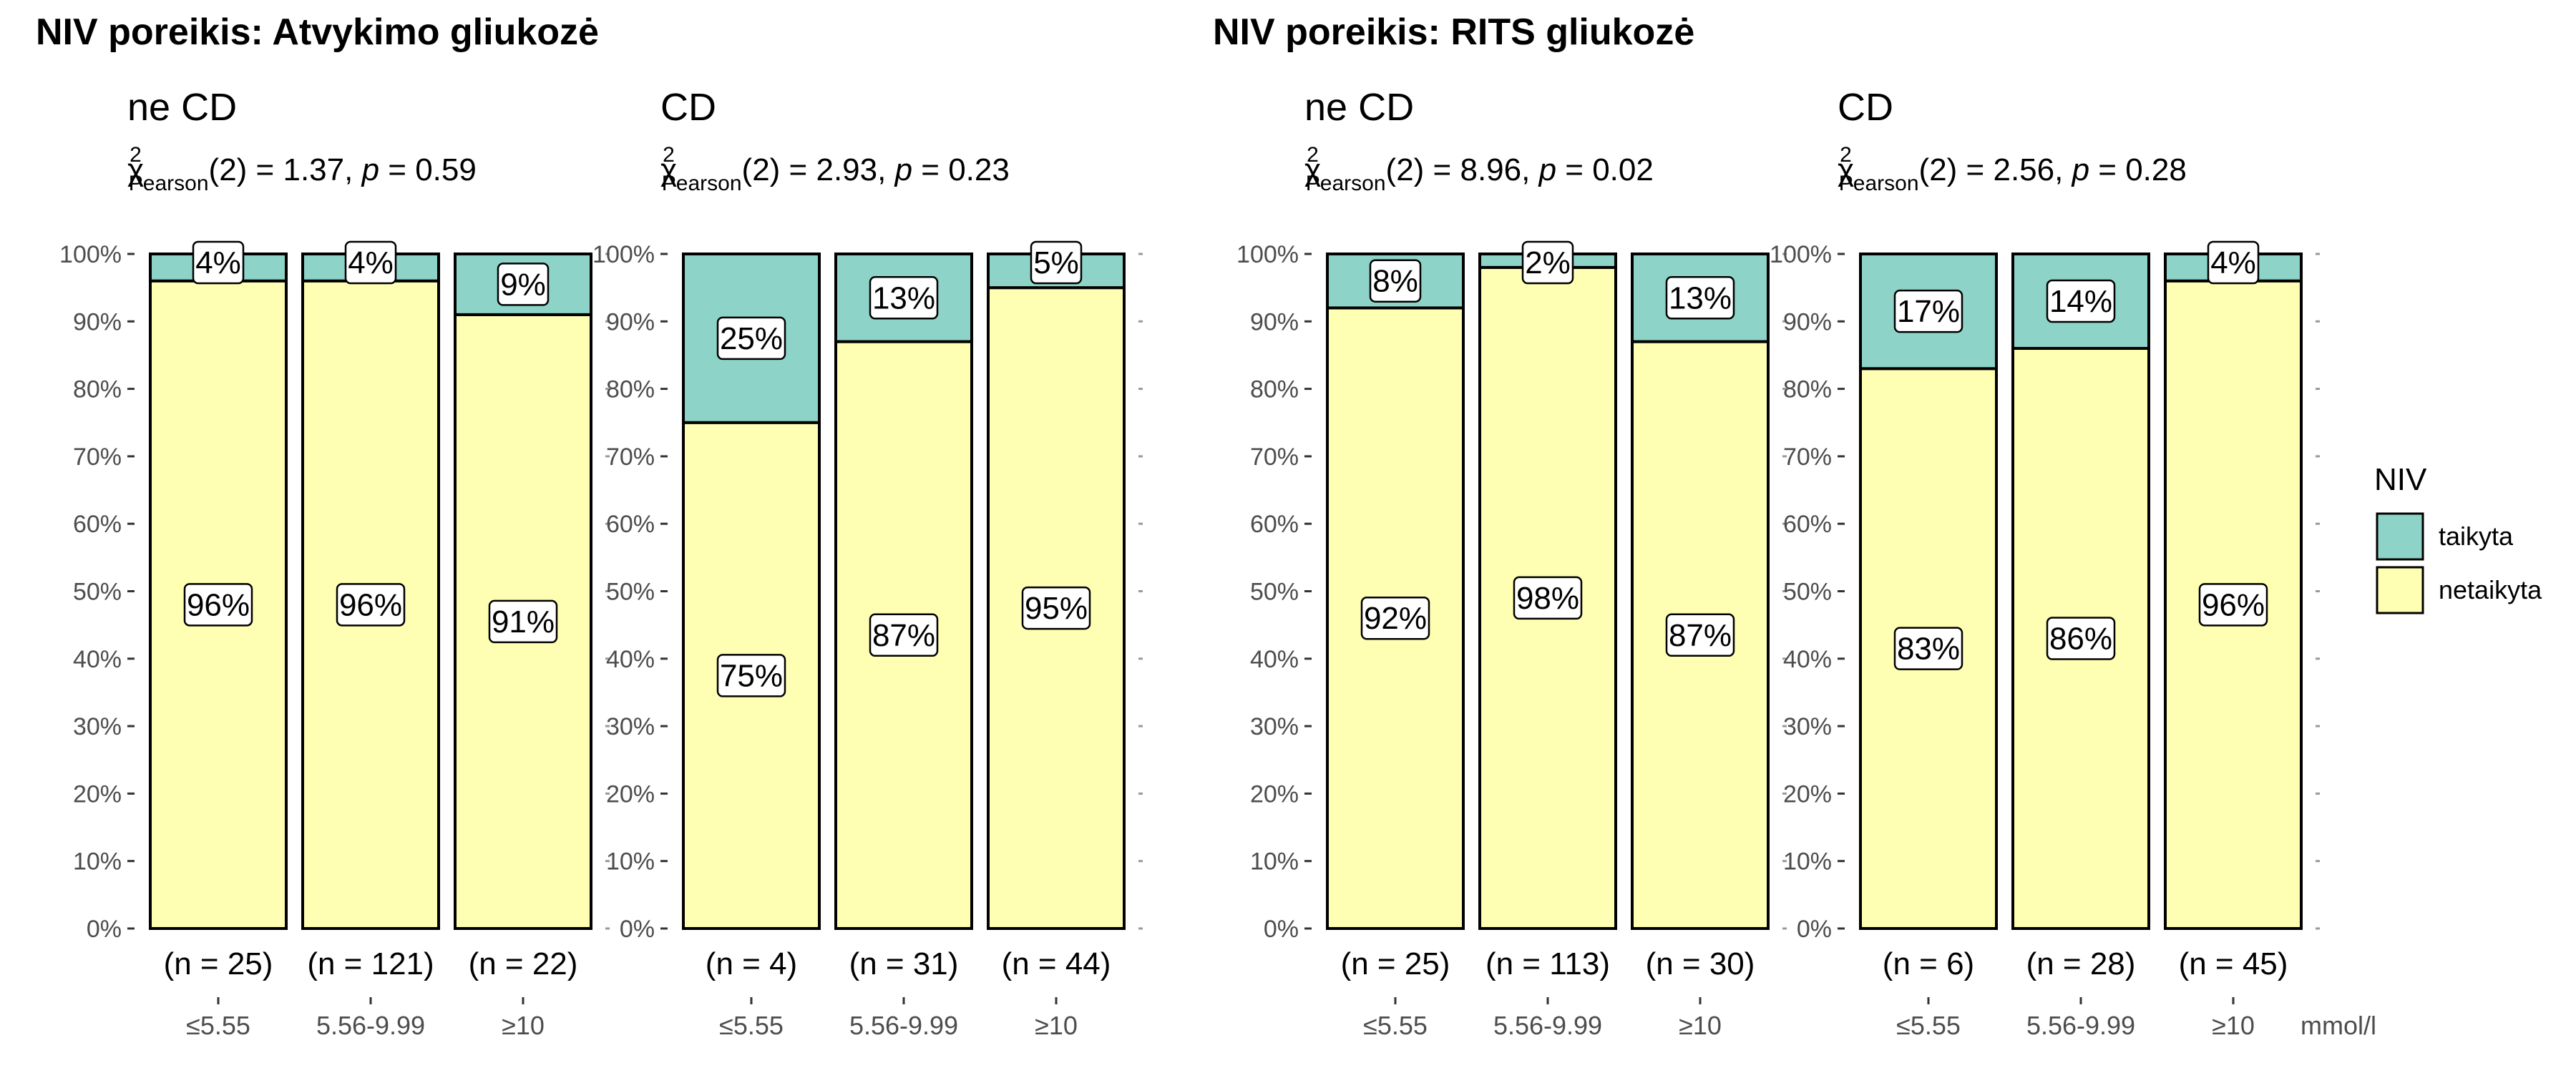 This screenshot has width=2576, height=1073. I want to click on legend-label-taikyta: taikyta, so click(2476, 536).